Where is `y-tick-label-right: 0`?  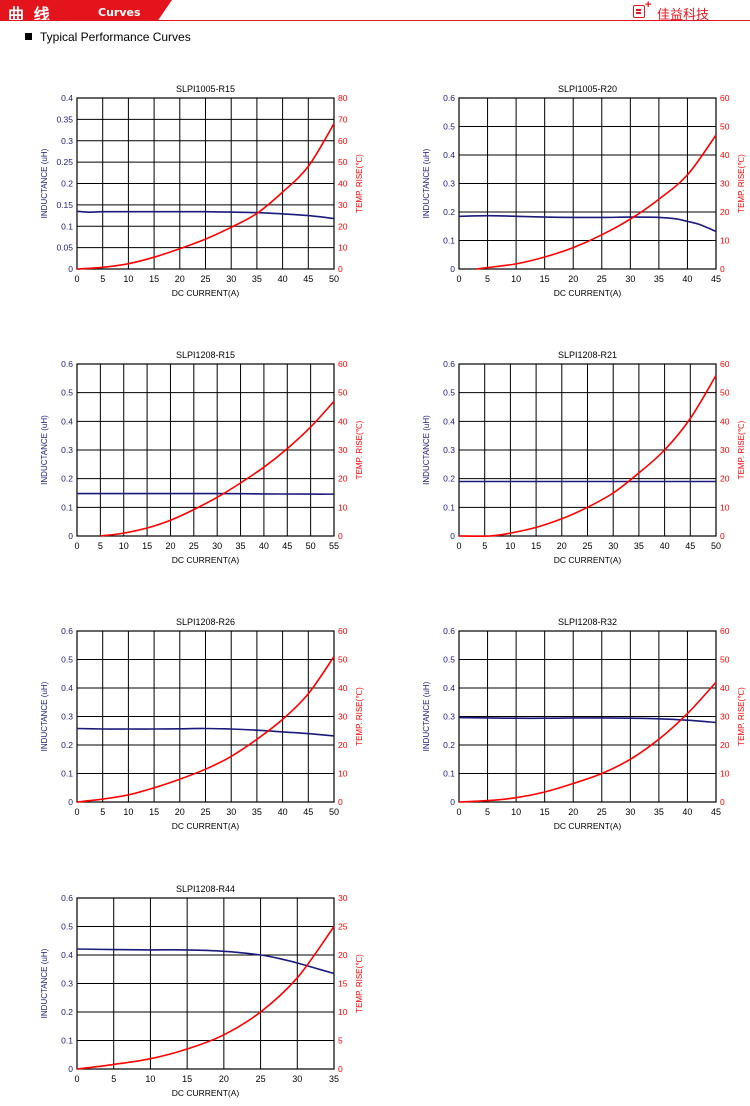
y-tick-label-right: 0 is located at coordinates (340, 269).